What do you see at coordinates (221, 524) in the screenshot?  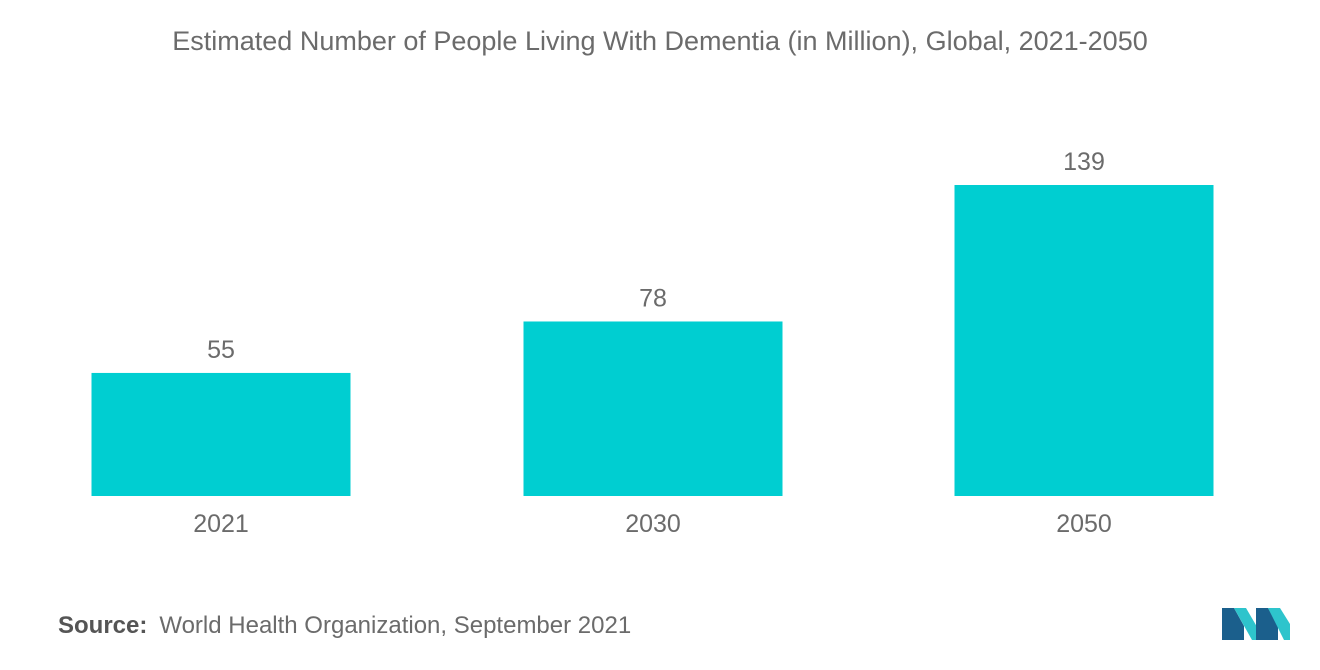 I see `x-tick-label-2021: 2021` at bounding box center [221, 524].